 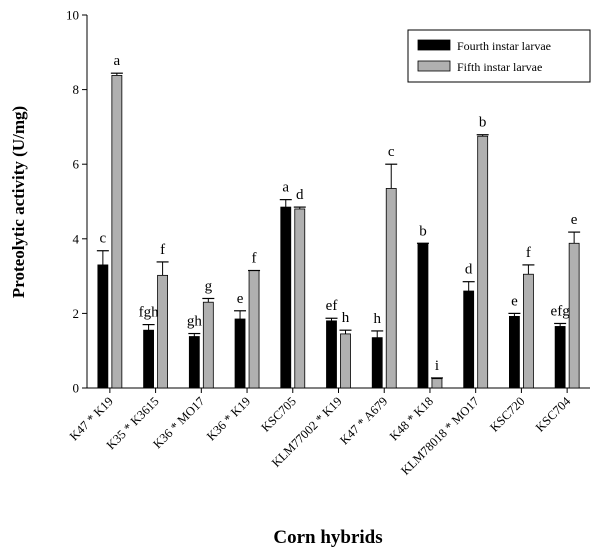 What do you see at coordinates (437, 366) in the screenshot?
I see `significance-letter: i` at bounding box center [437, 366].